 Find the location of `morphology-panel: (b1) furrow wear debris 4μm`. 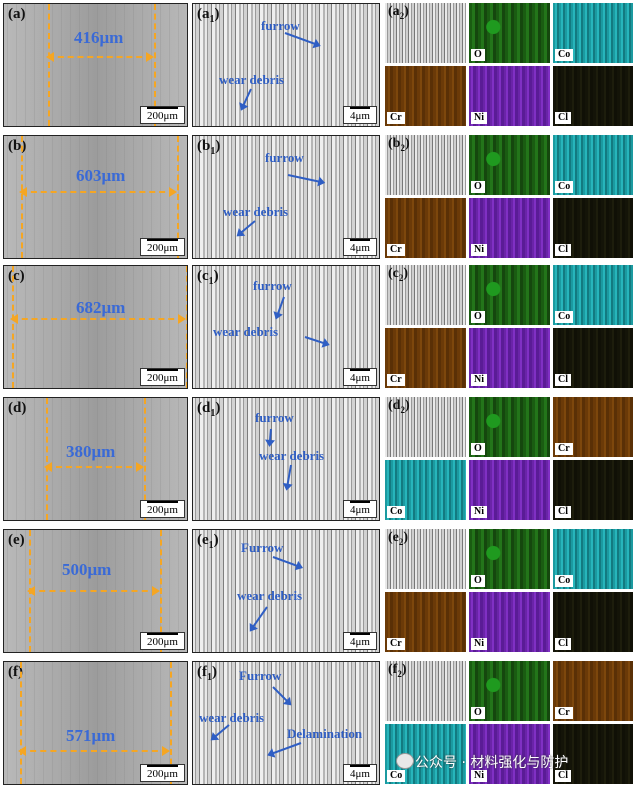

morphology-panel: (b1) furrow wear debris 4μm is located at coordinates (286, 197).